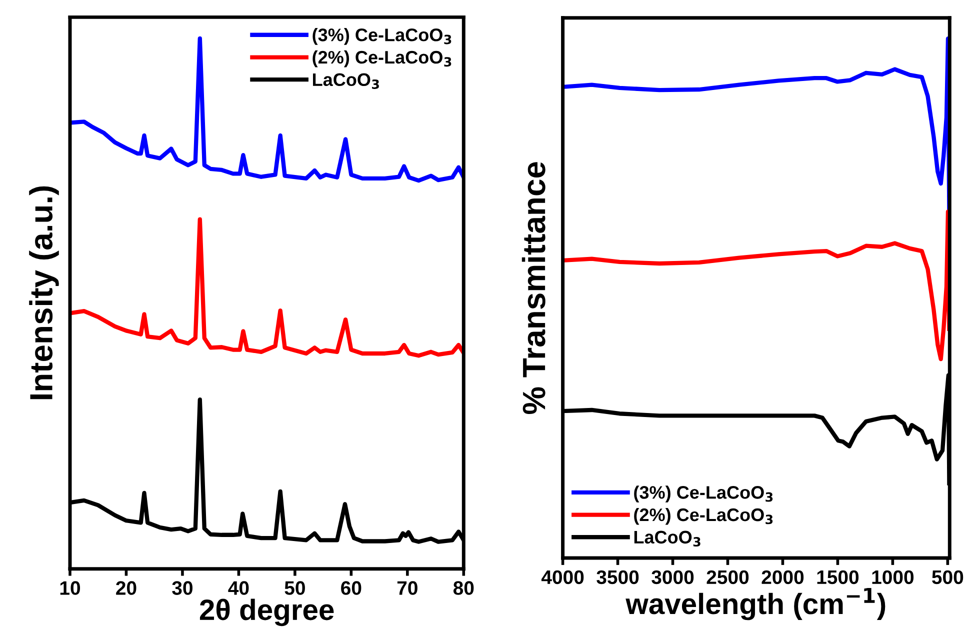  I want to click on x-axis-title: wavelength (cm$^{−1}$), so click(756, 604).